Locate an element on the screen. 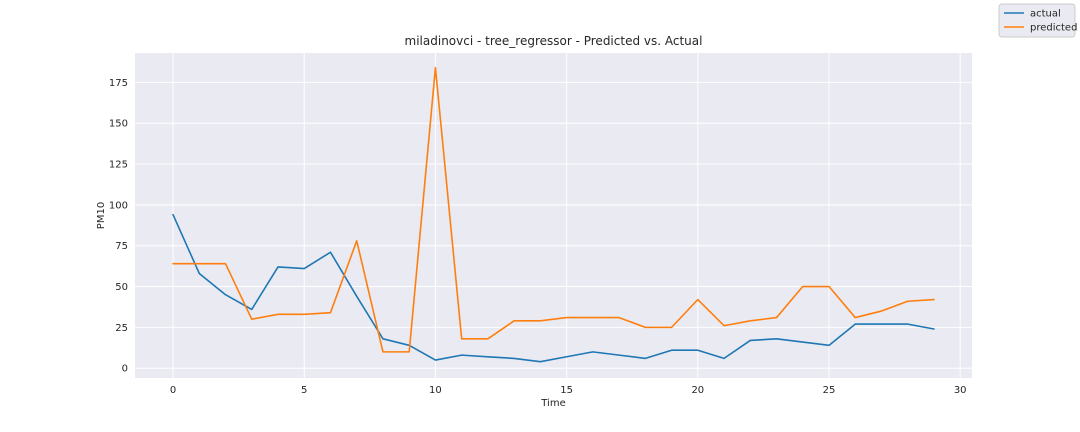 This screenshot has height=432, width=1080. x-tick-label: 5 is located at coordinates (304, 390).